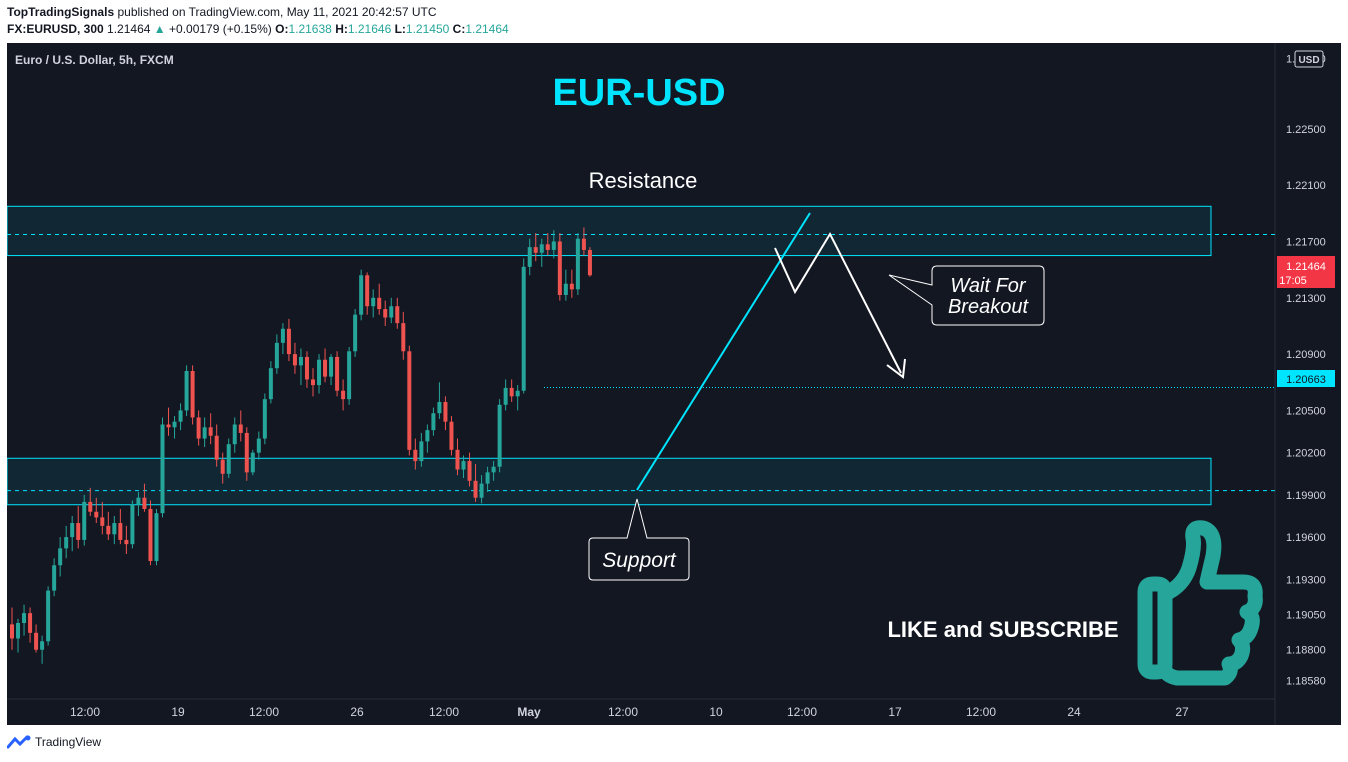  Describe the element at coordinates (61, 12) in the screenshot. I see `author-name: TopTradingSignals` at that location.